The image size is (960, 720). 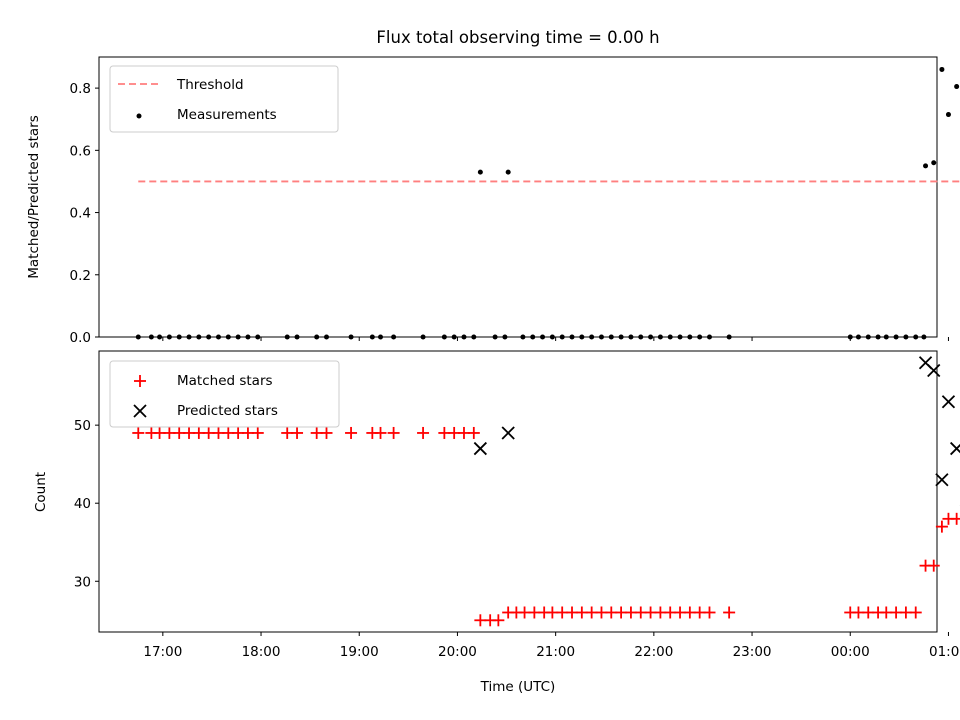 I want to click on x-tick-label: 20:00, so click(x=457, y=652).